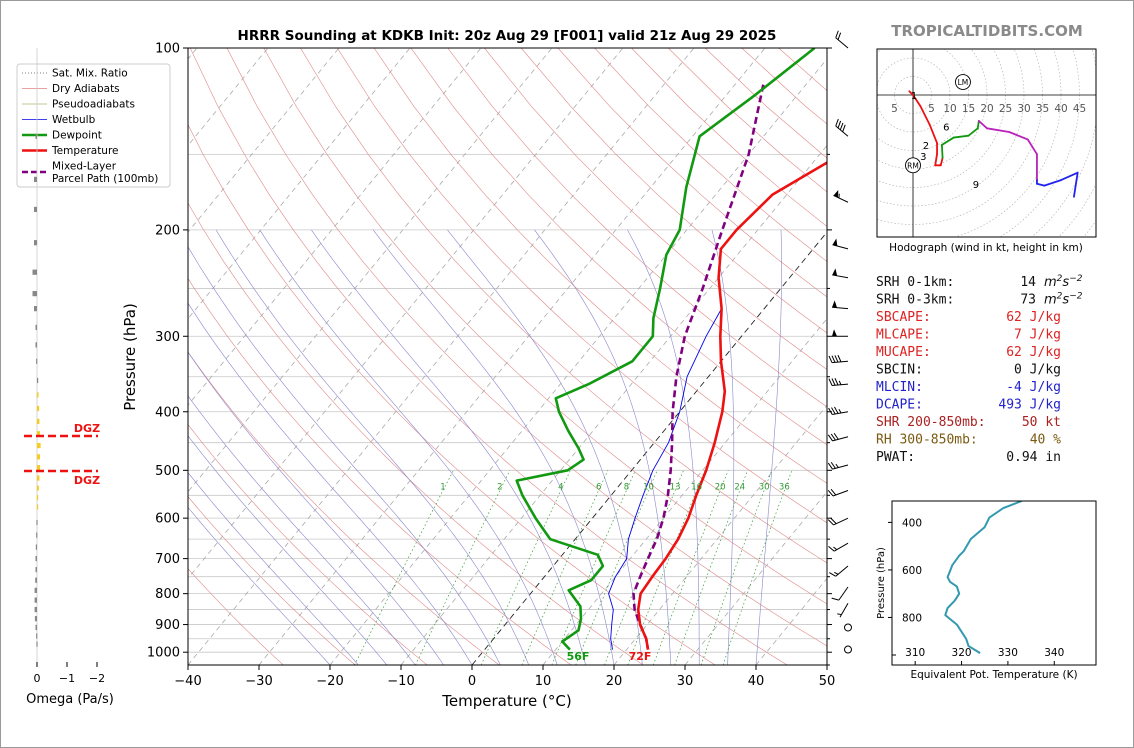  Describe the element at coordinates (986, 109) in the screenshot. I see `hodograph-ring-label: 20` at that location.